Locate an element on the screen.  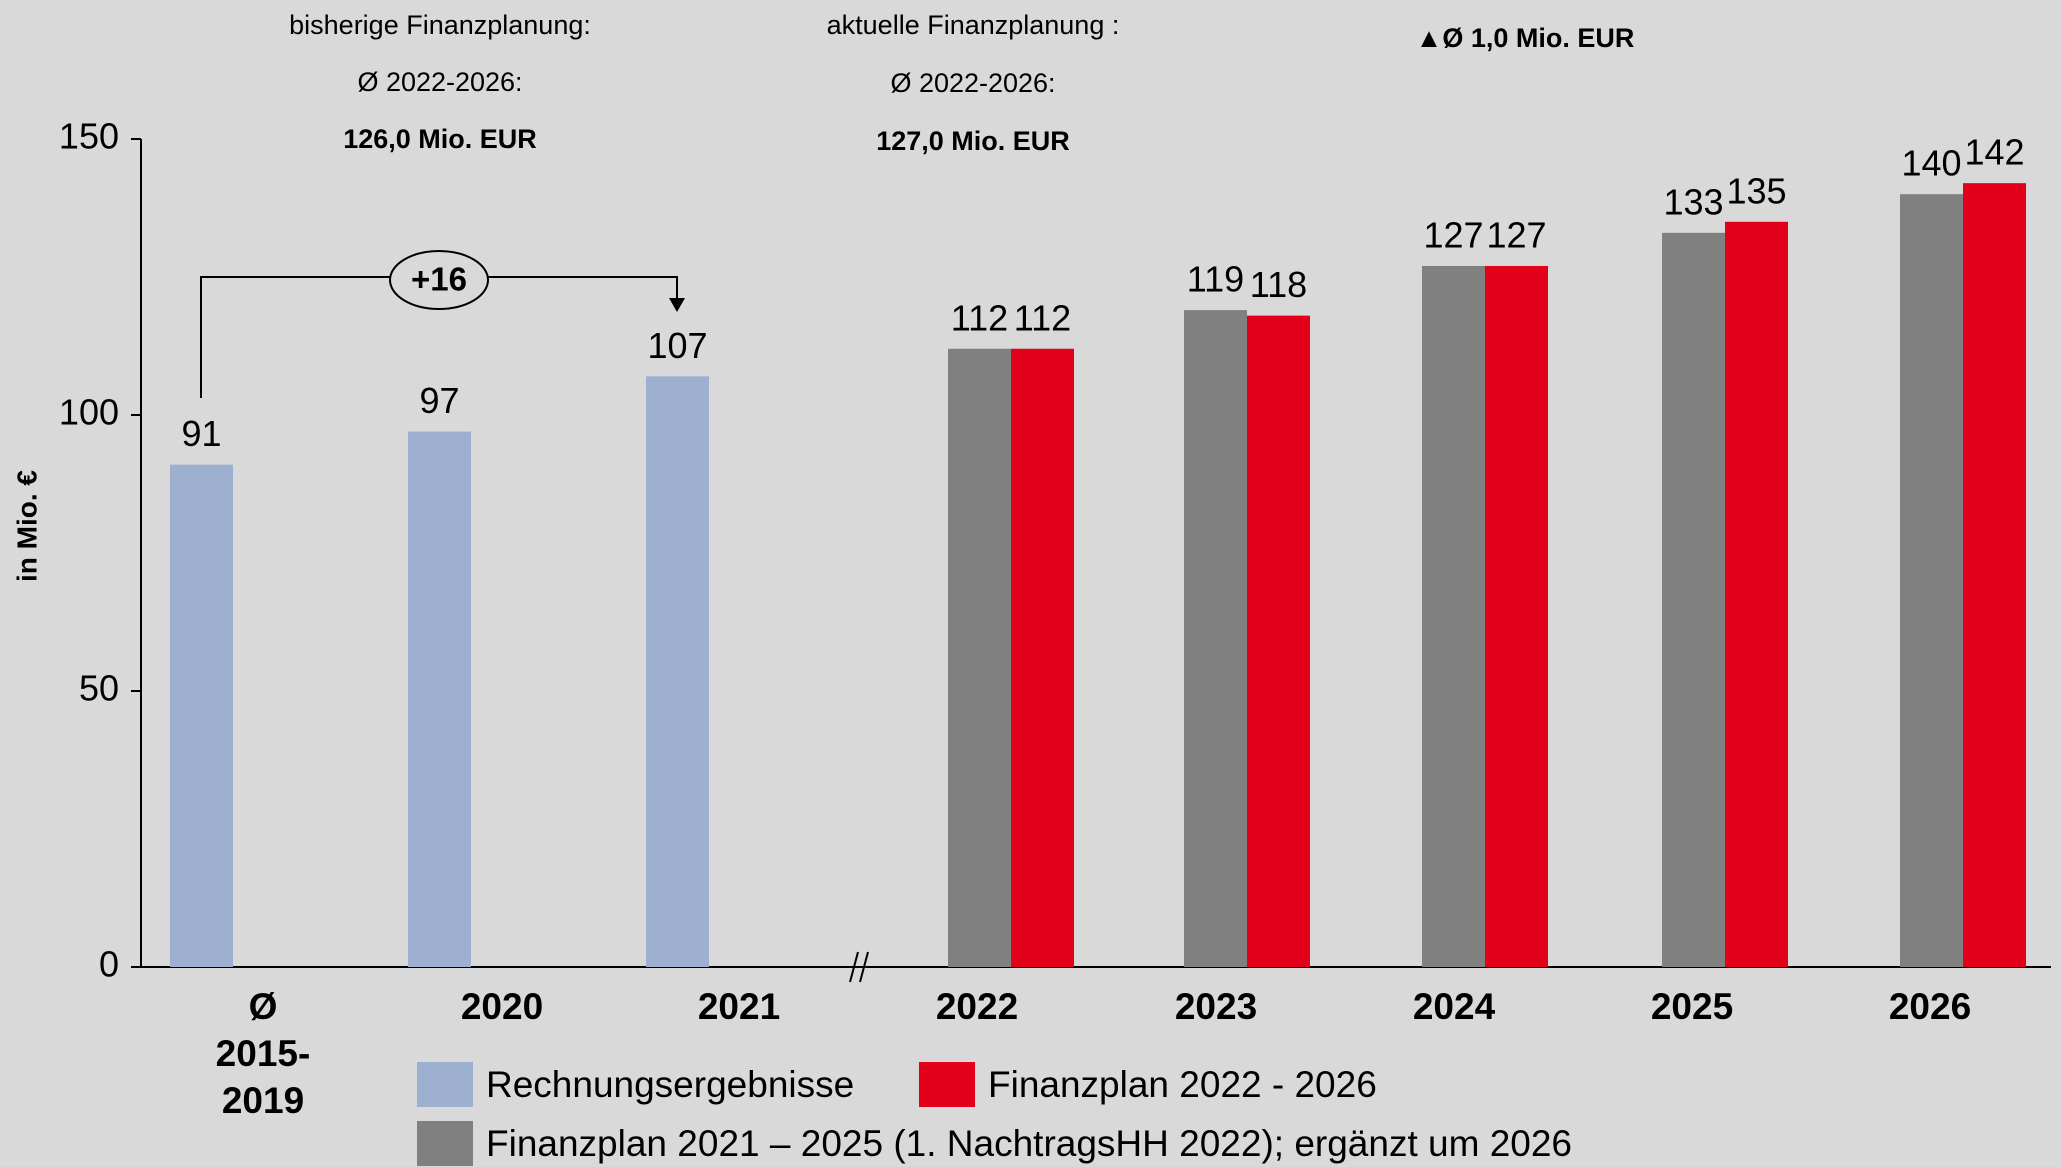
annotation: bisherige Finanzplanung: is located at coordinates (440, 25).